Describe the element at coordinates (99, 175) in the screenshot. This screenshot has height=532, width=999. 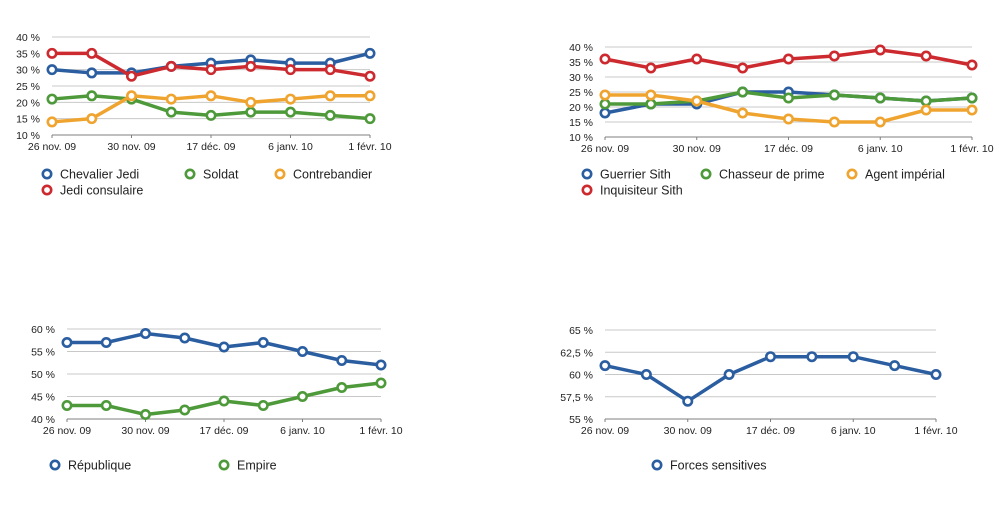
I see `legend-label: Chevalier Jedi` at that location.